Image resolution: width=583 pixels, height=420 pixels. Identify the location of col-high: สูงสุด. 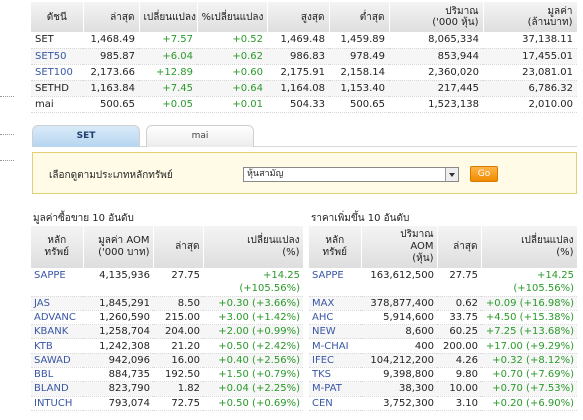
(298, 17).